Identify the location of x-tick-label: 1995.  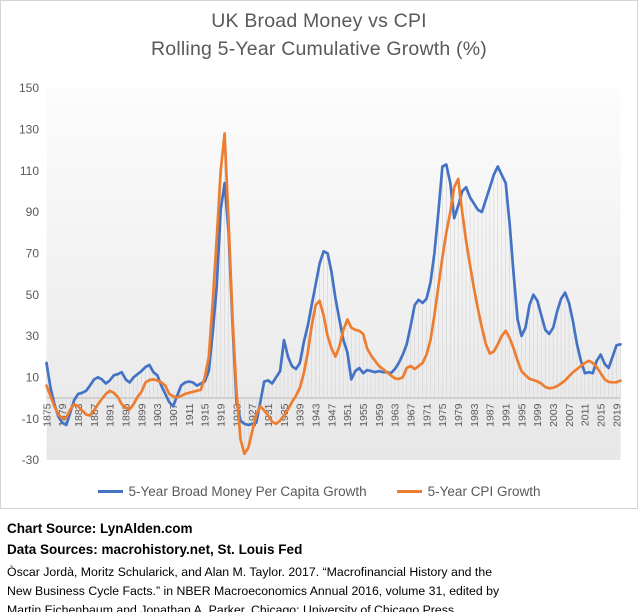
(522, 415).